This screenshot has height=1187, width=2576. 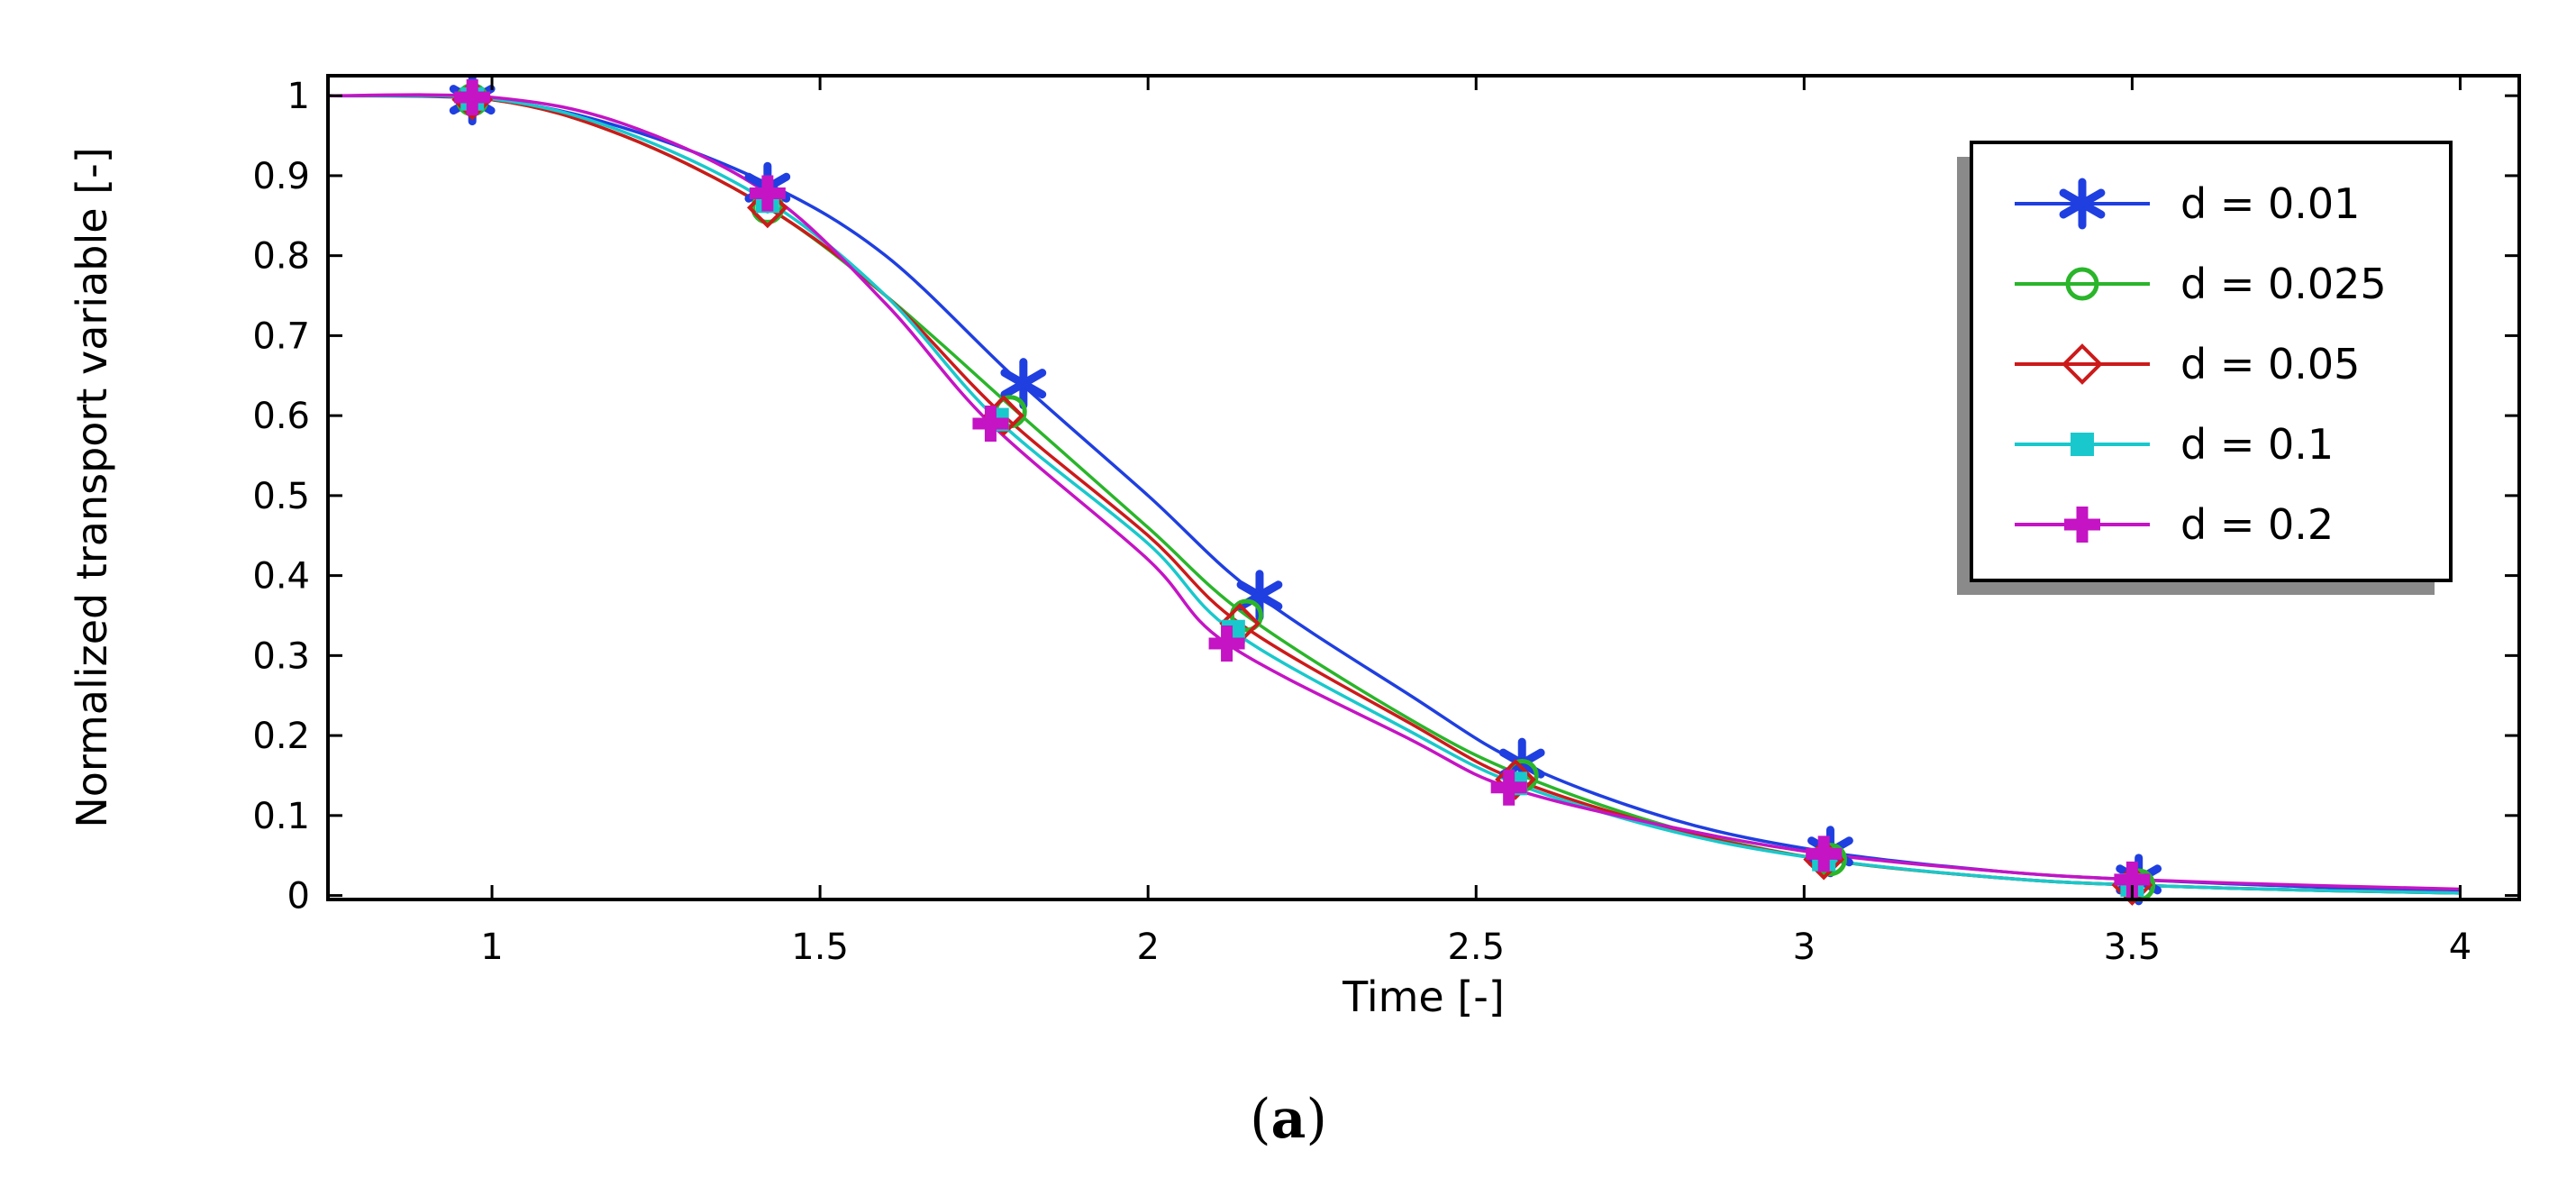 What do you see at coordinates (281, 816) in the screenshot?
I see `y-tick-label: 0.1` at bounding box center [281, 816].